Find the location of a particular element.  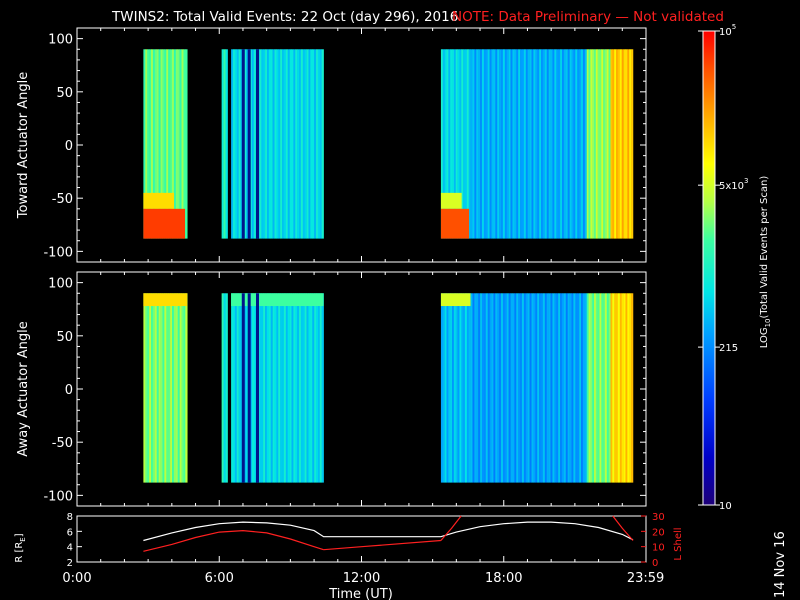

y-tick-label-right: 30 is located at coordinates (658, 517).